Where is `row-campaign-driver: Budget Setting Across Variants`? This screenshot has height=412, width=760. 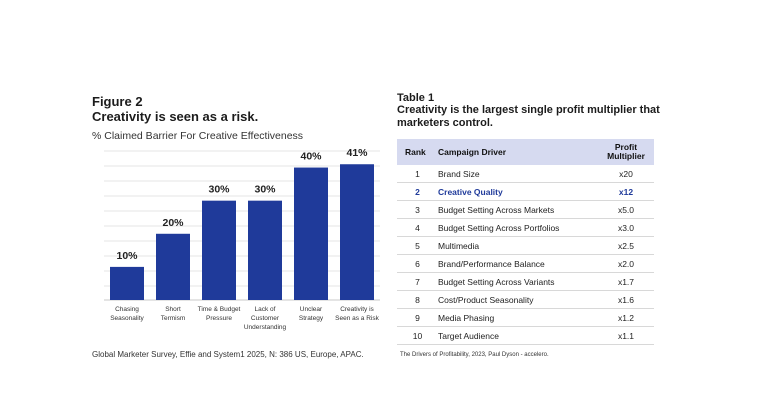 row-campaign-driver: Budget Setting Across Variants is located at coordinates (518, 281).